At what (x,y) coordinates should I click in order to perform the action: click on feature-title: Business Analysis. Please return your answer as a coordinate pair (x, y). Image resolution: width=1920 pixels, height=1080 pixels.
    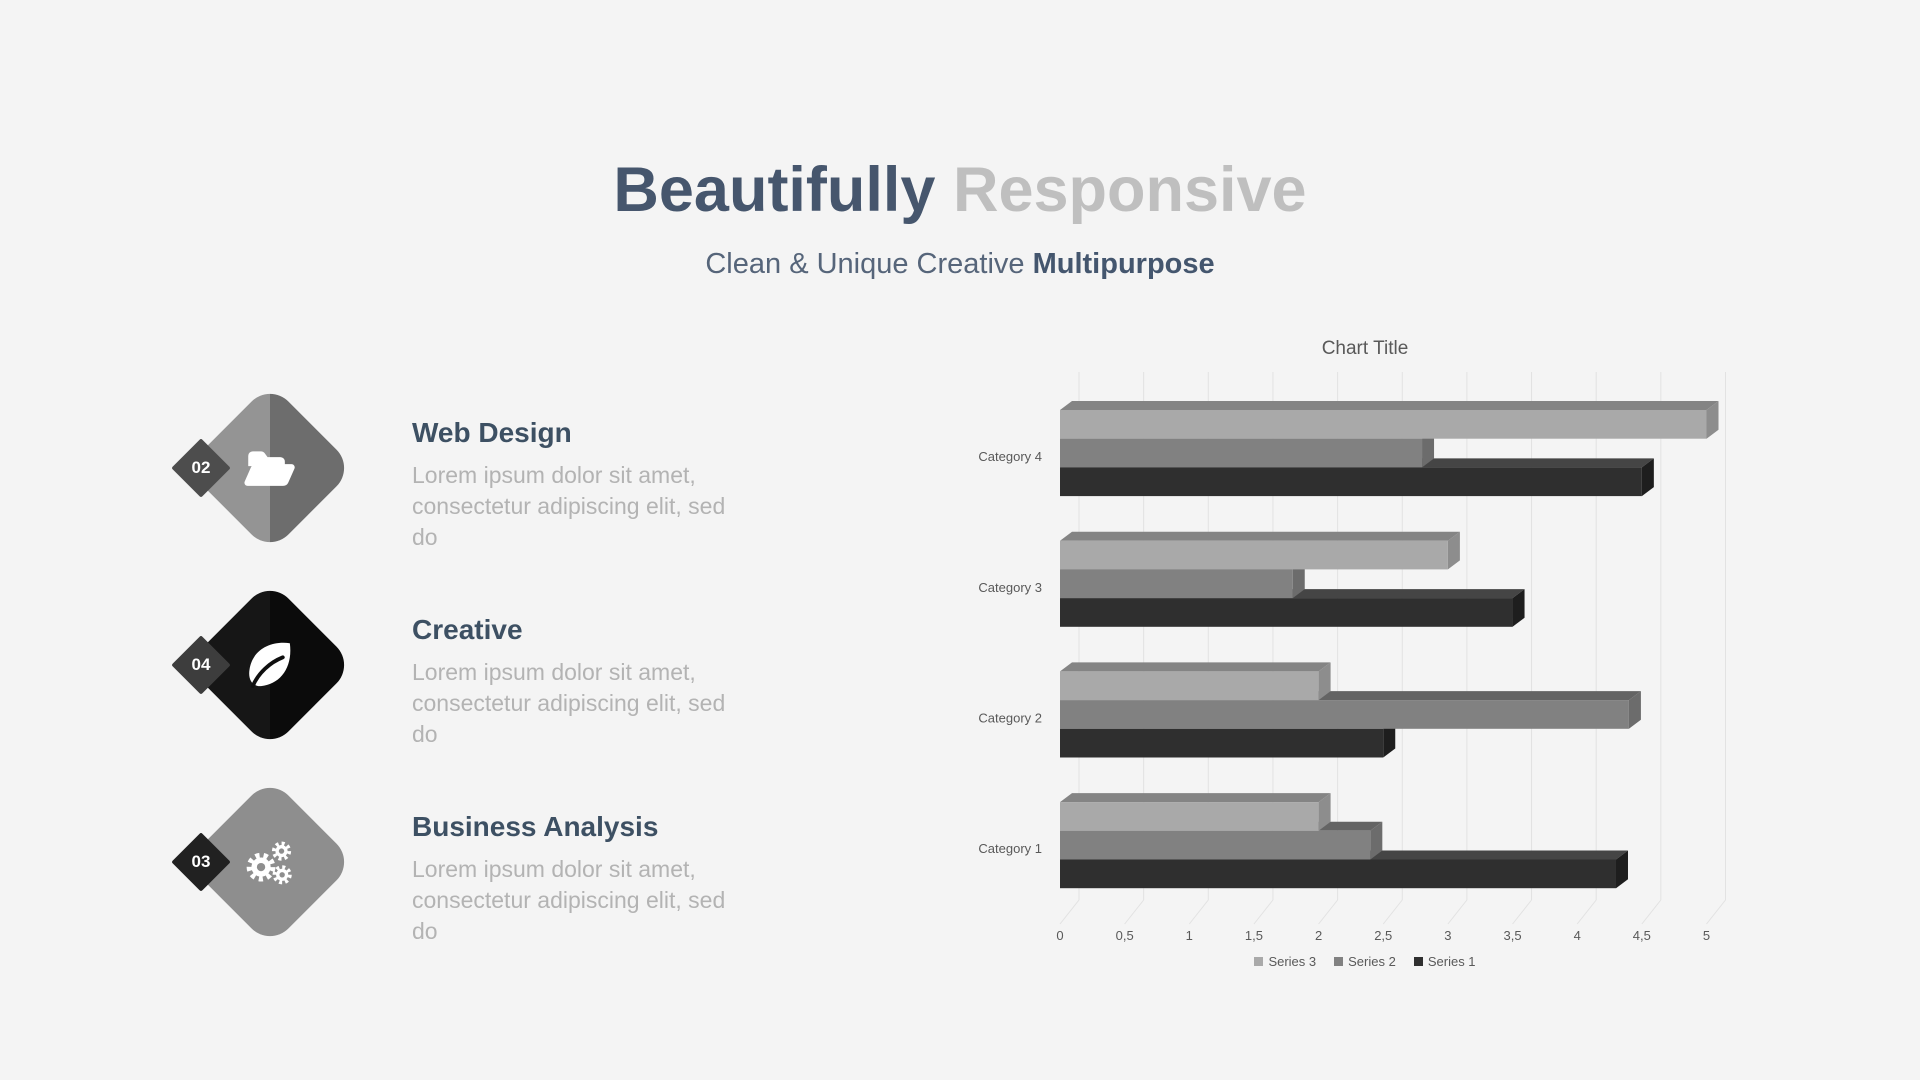
    Looking at the image, I should click on (535, 826).